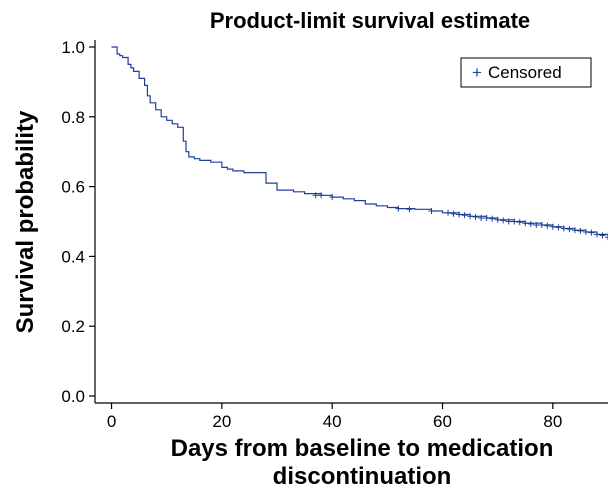 This screenshot has width=608, height=493. I want to click on x-tick-label: 0, so click(111, 421).